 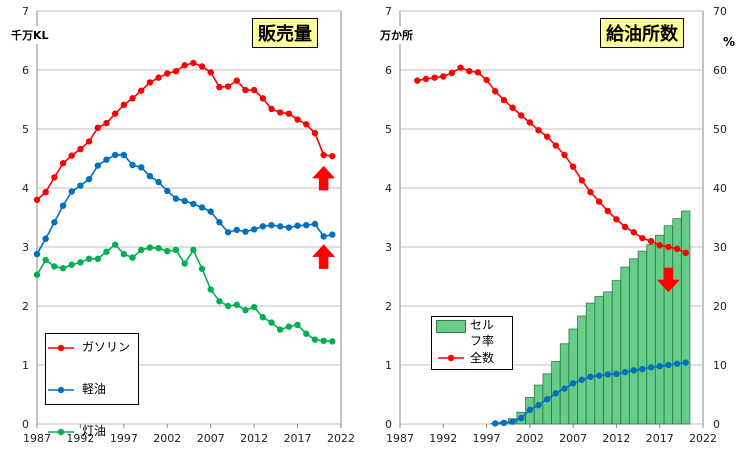 I want to click on sales-y-tick-label: 6, so click(x=25, y=70).